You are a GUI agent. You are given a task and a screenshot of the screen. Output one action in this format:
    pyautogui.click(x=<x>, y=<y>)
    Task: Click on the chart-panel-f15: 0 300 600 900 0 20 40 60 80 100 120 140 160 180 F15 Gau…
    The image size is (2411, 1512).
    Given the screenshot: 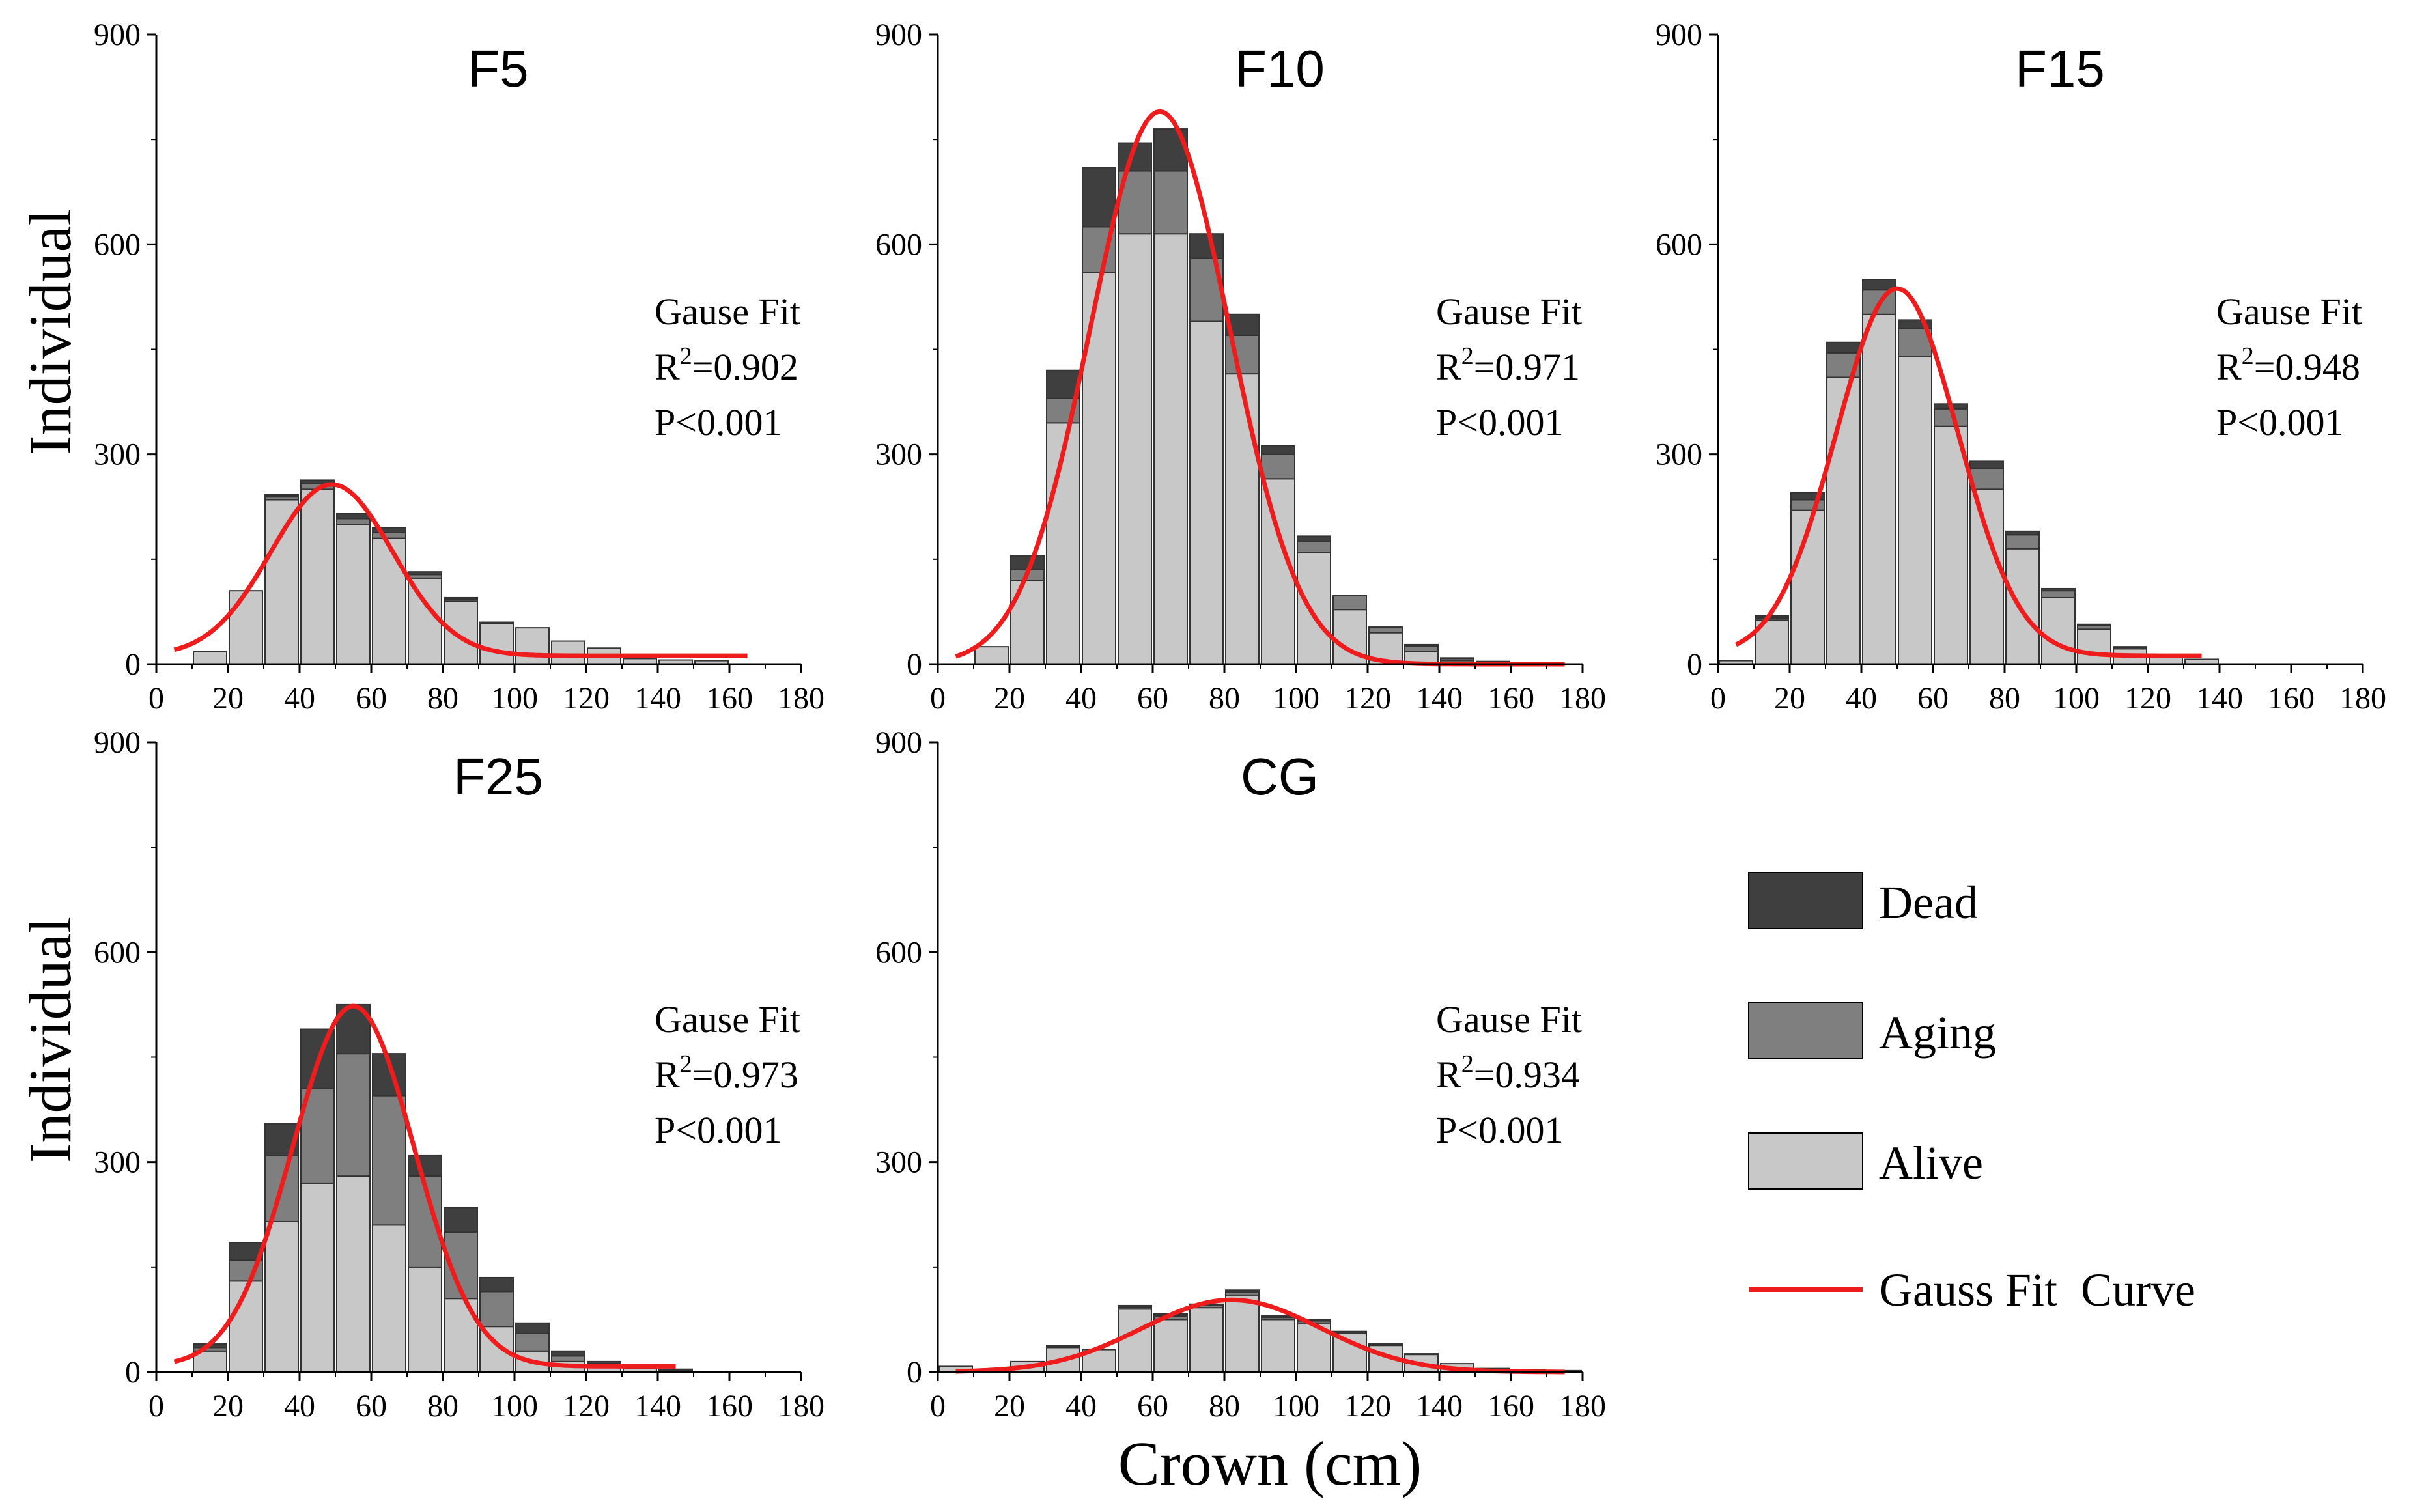 What is the action you would take?
    pyautogui.click(x=2021, y=367)
    